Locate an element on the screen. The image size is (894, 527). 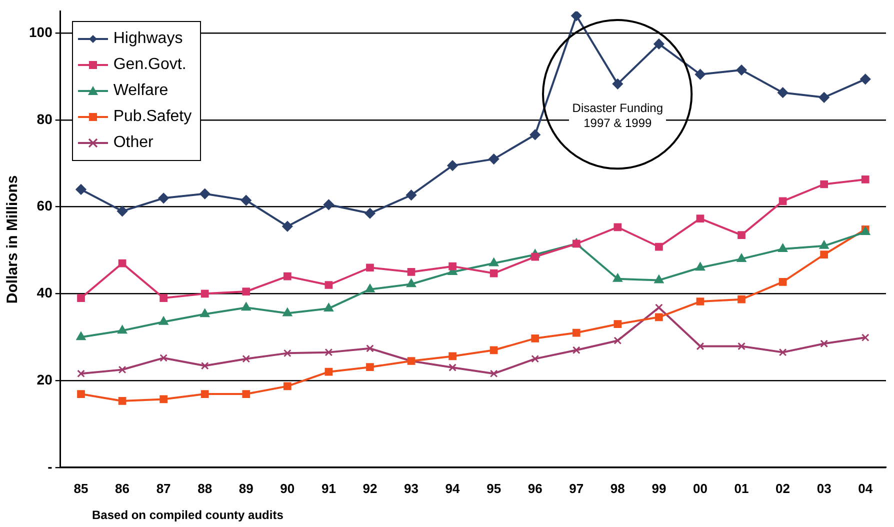
legend-label: Pub.Safety is located at coordinates (152, 117).